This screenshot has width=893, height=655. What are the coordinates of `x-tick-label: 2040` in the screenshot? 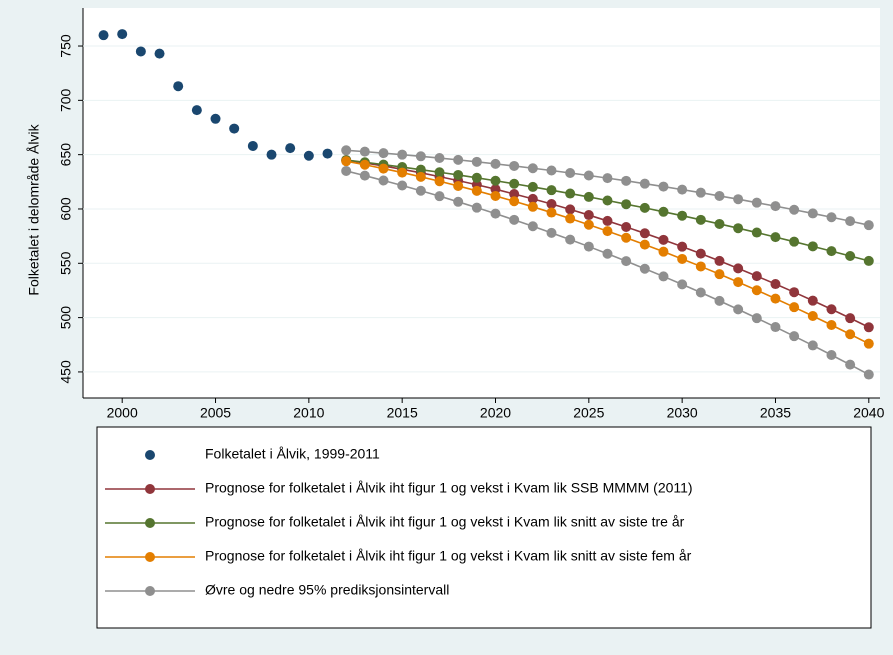 It's located at (868, 413).